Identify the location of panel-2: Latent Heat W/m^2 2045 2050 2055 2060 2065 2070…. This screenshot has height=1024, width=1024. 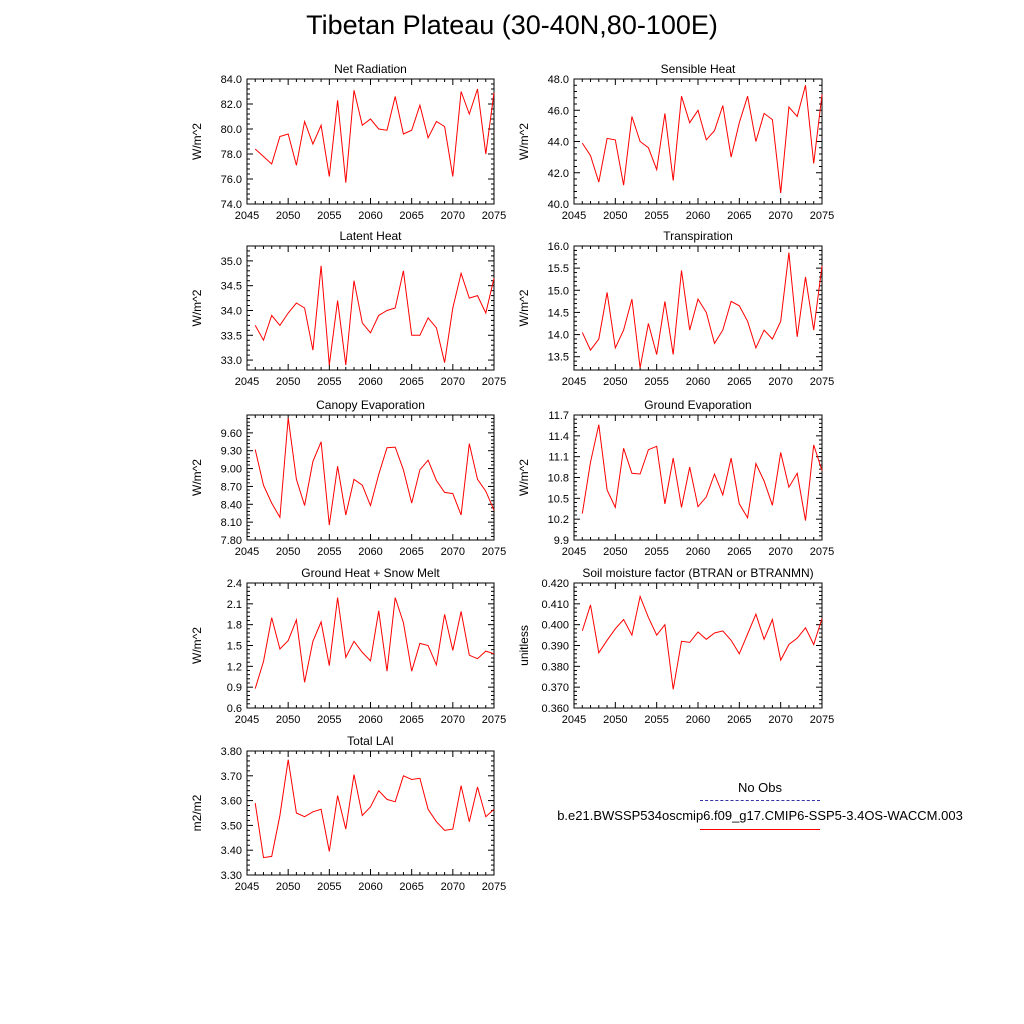
(348, 308).